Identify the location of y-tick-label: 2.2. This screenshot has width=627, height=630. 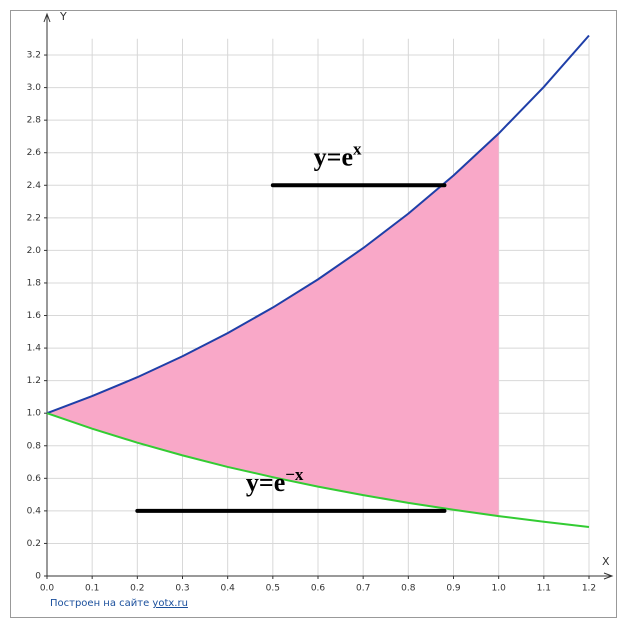
(34, 218).